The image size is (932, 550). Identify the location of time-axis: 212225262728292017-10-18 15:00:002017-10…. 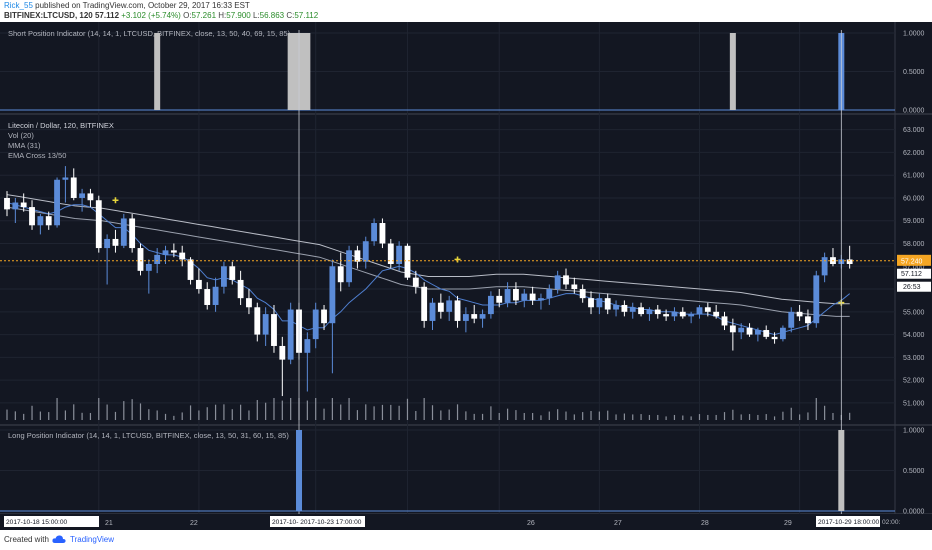
(466, 522).